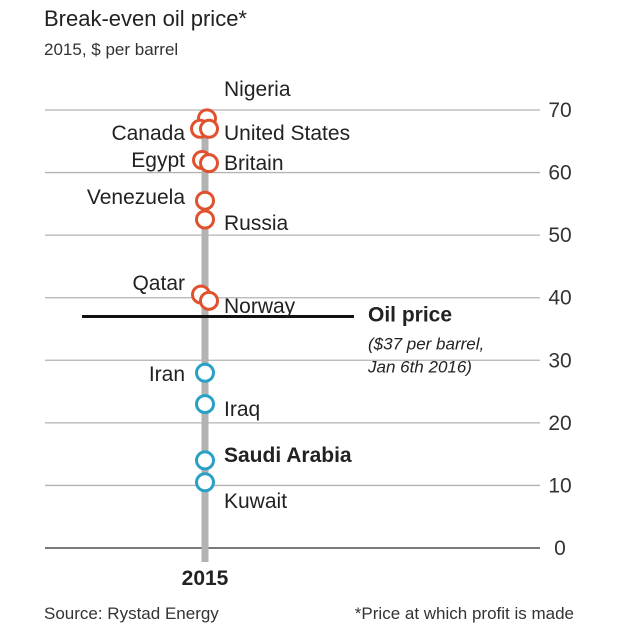 The image size is (618, 632). I want to click on point-iraq, so click(205, 404).